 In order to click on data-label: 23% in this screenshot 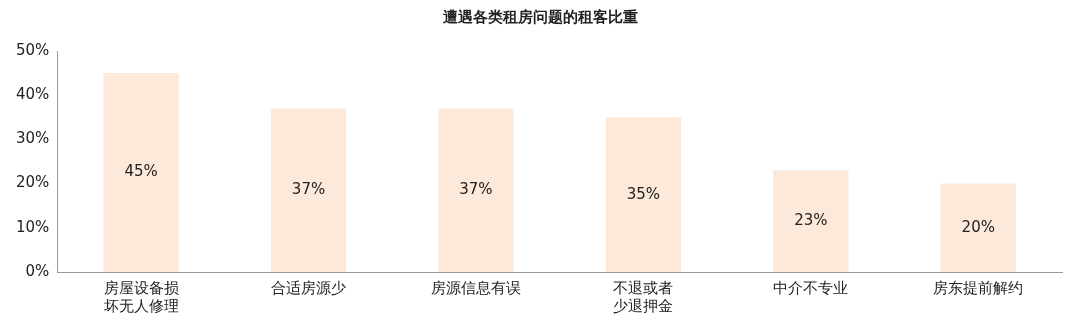, I will do `click(811, 220)`.